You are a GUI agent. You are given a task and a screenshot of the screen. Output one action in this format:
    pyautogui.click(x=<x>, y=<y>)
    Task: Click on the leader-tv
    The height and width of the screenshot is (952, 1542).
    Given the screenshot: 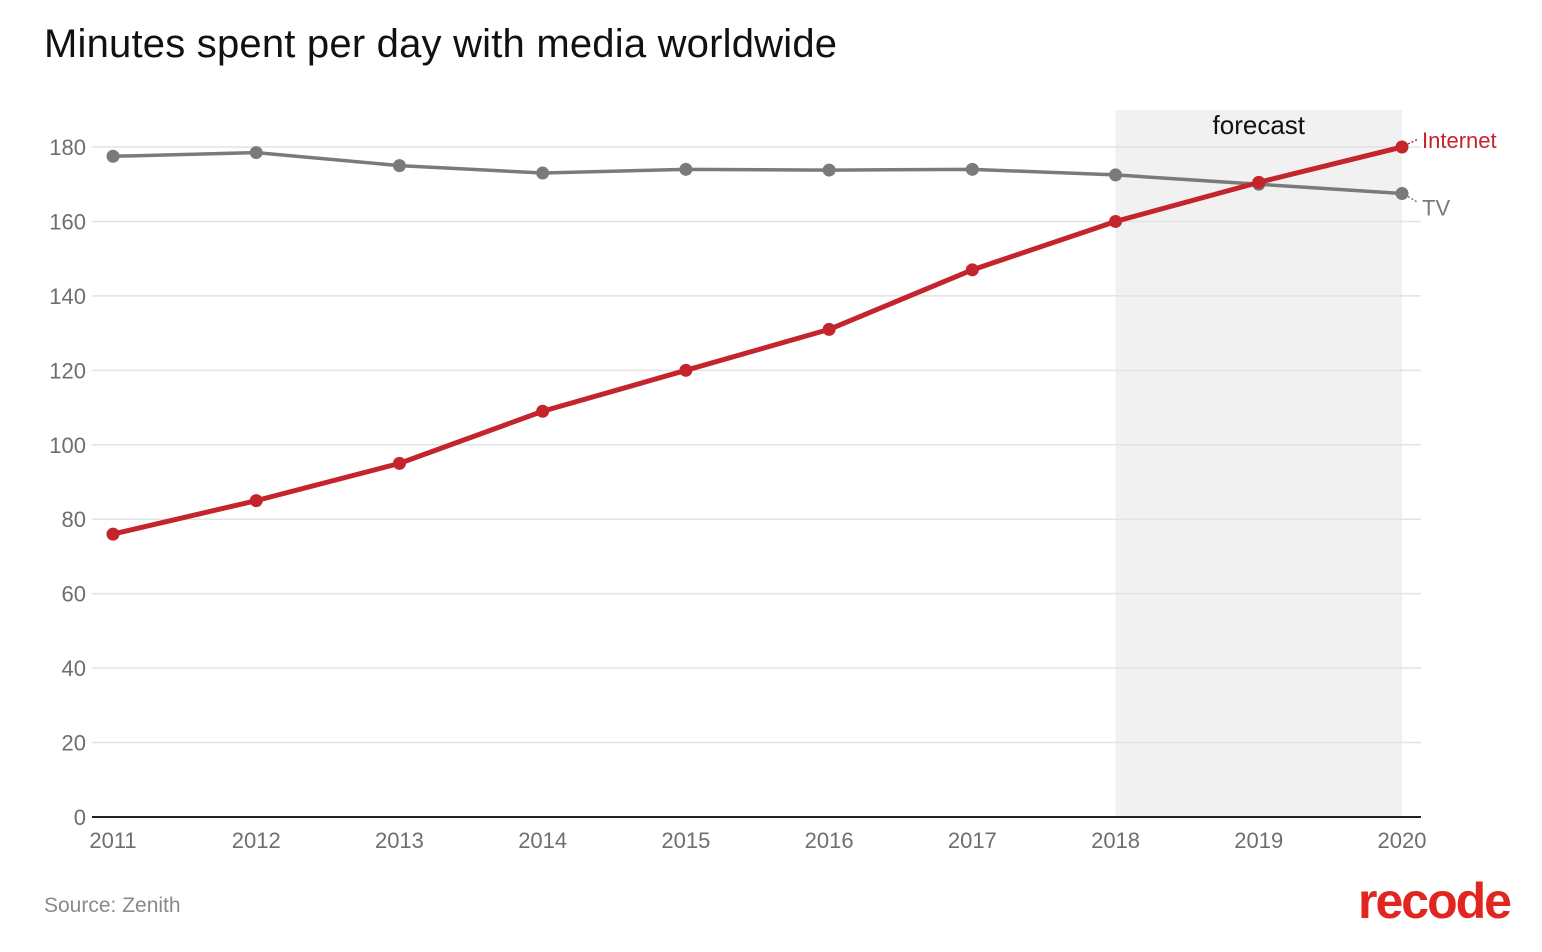 What is the action you would take?
    pyautogui.click(x=1413, y=199)
    